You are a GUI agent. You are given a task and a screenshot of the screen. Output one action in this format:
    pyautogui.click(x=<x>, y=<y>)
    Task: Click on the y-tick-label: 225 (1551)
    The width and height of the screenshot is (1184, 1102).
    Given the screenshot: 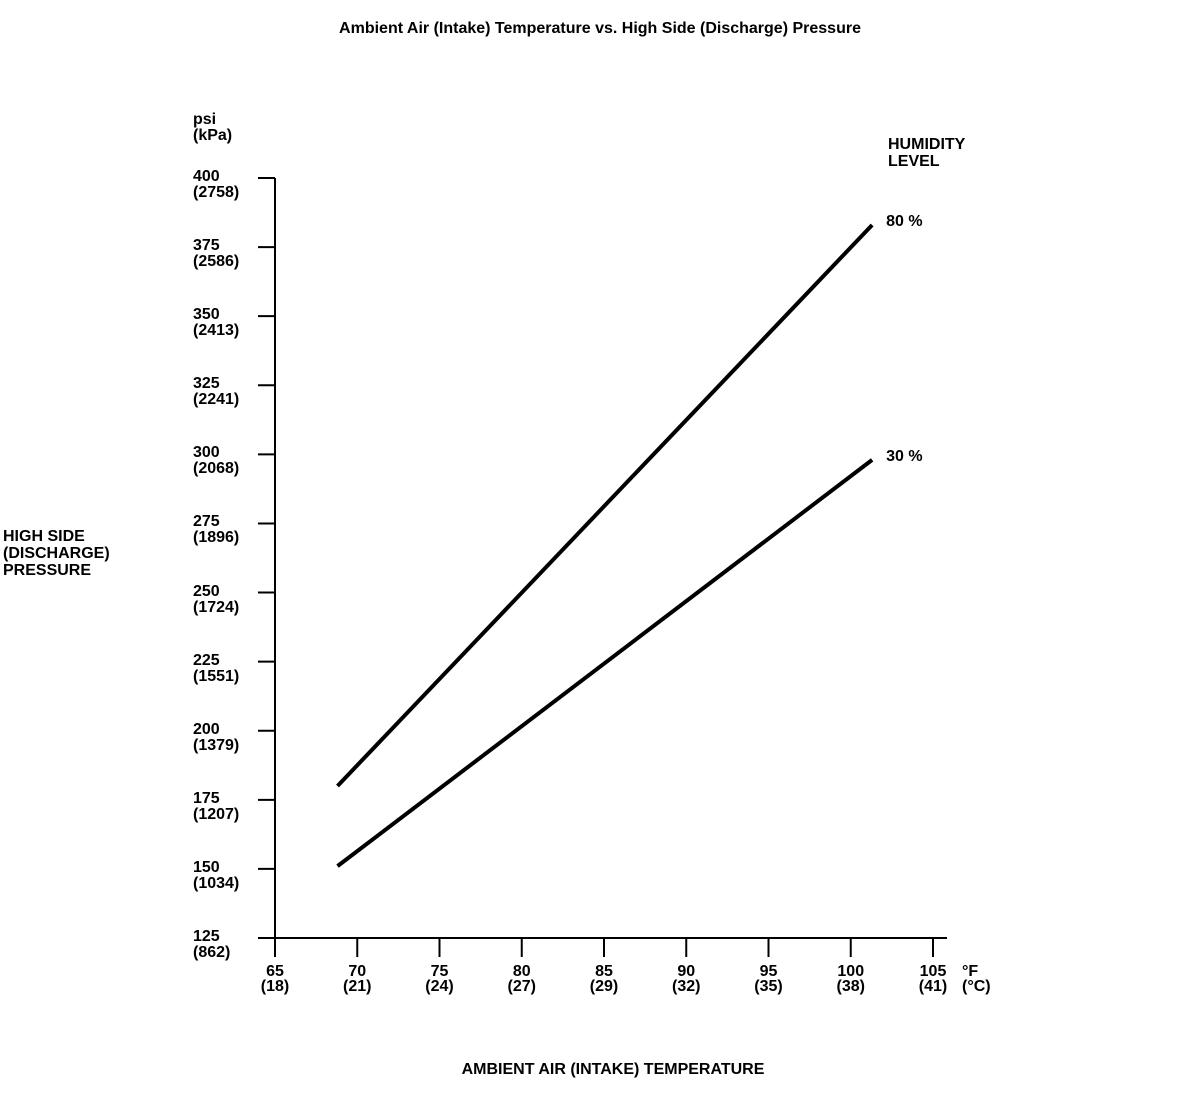 What is the action you would take?
    pyautogui.click(x=216, y=668)
    